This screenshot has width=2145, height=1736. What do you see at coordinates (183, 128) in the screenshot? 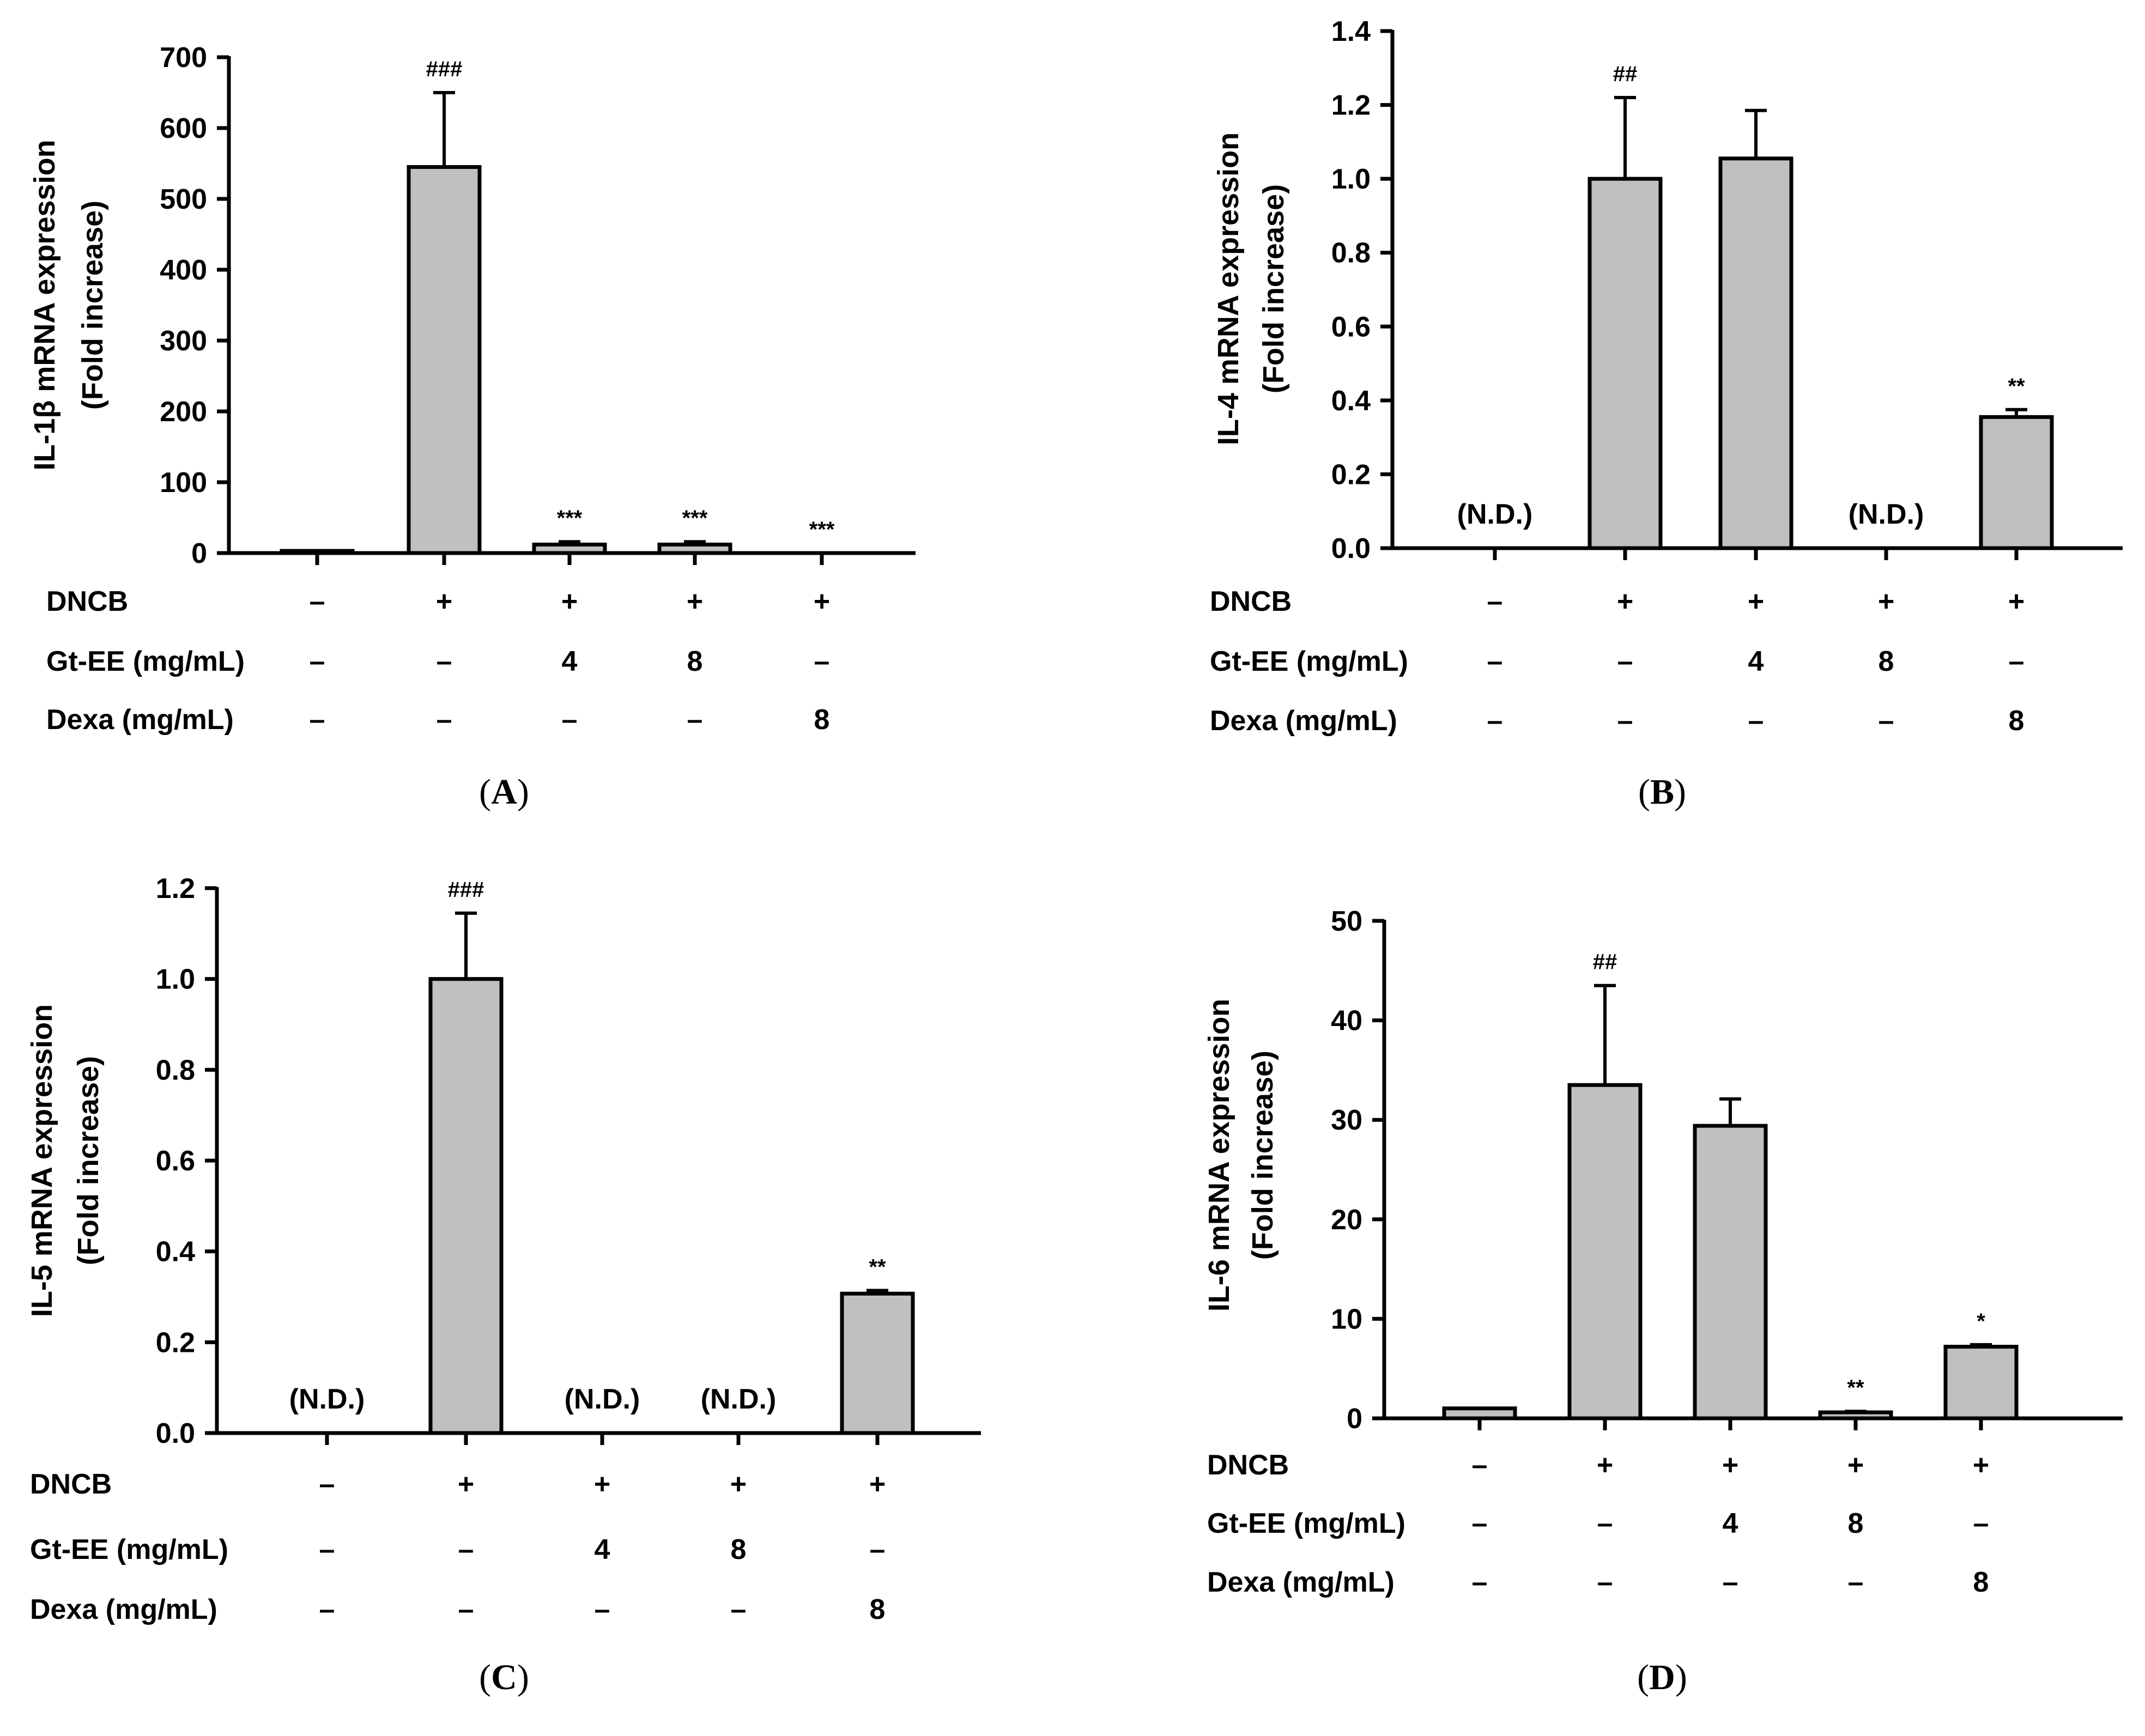
I see `y-tick-label: 600` at bounding box center [183, 128].